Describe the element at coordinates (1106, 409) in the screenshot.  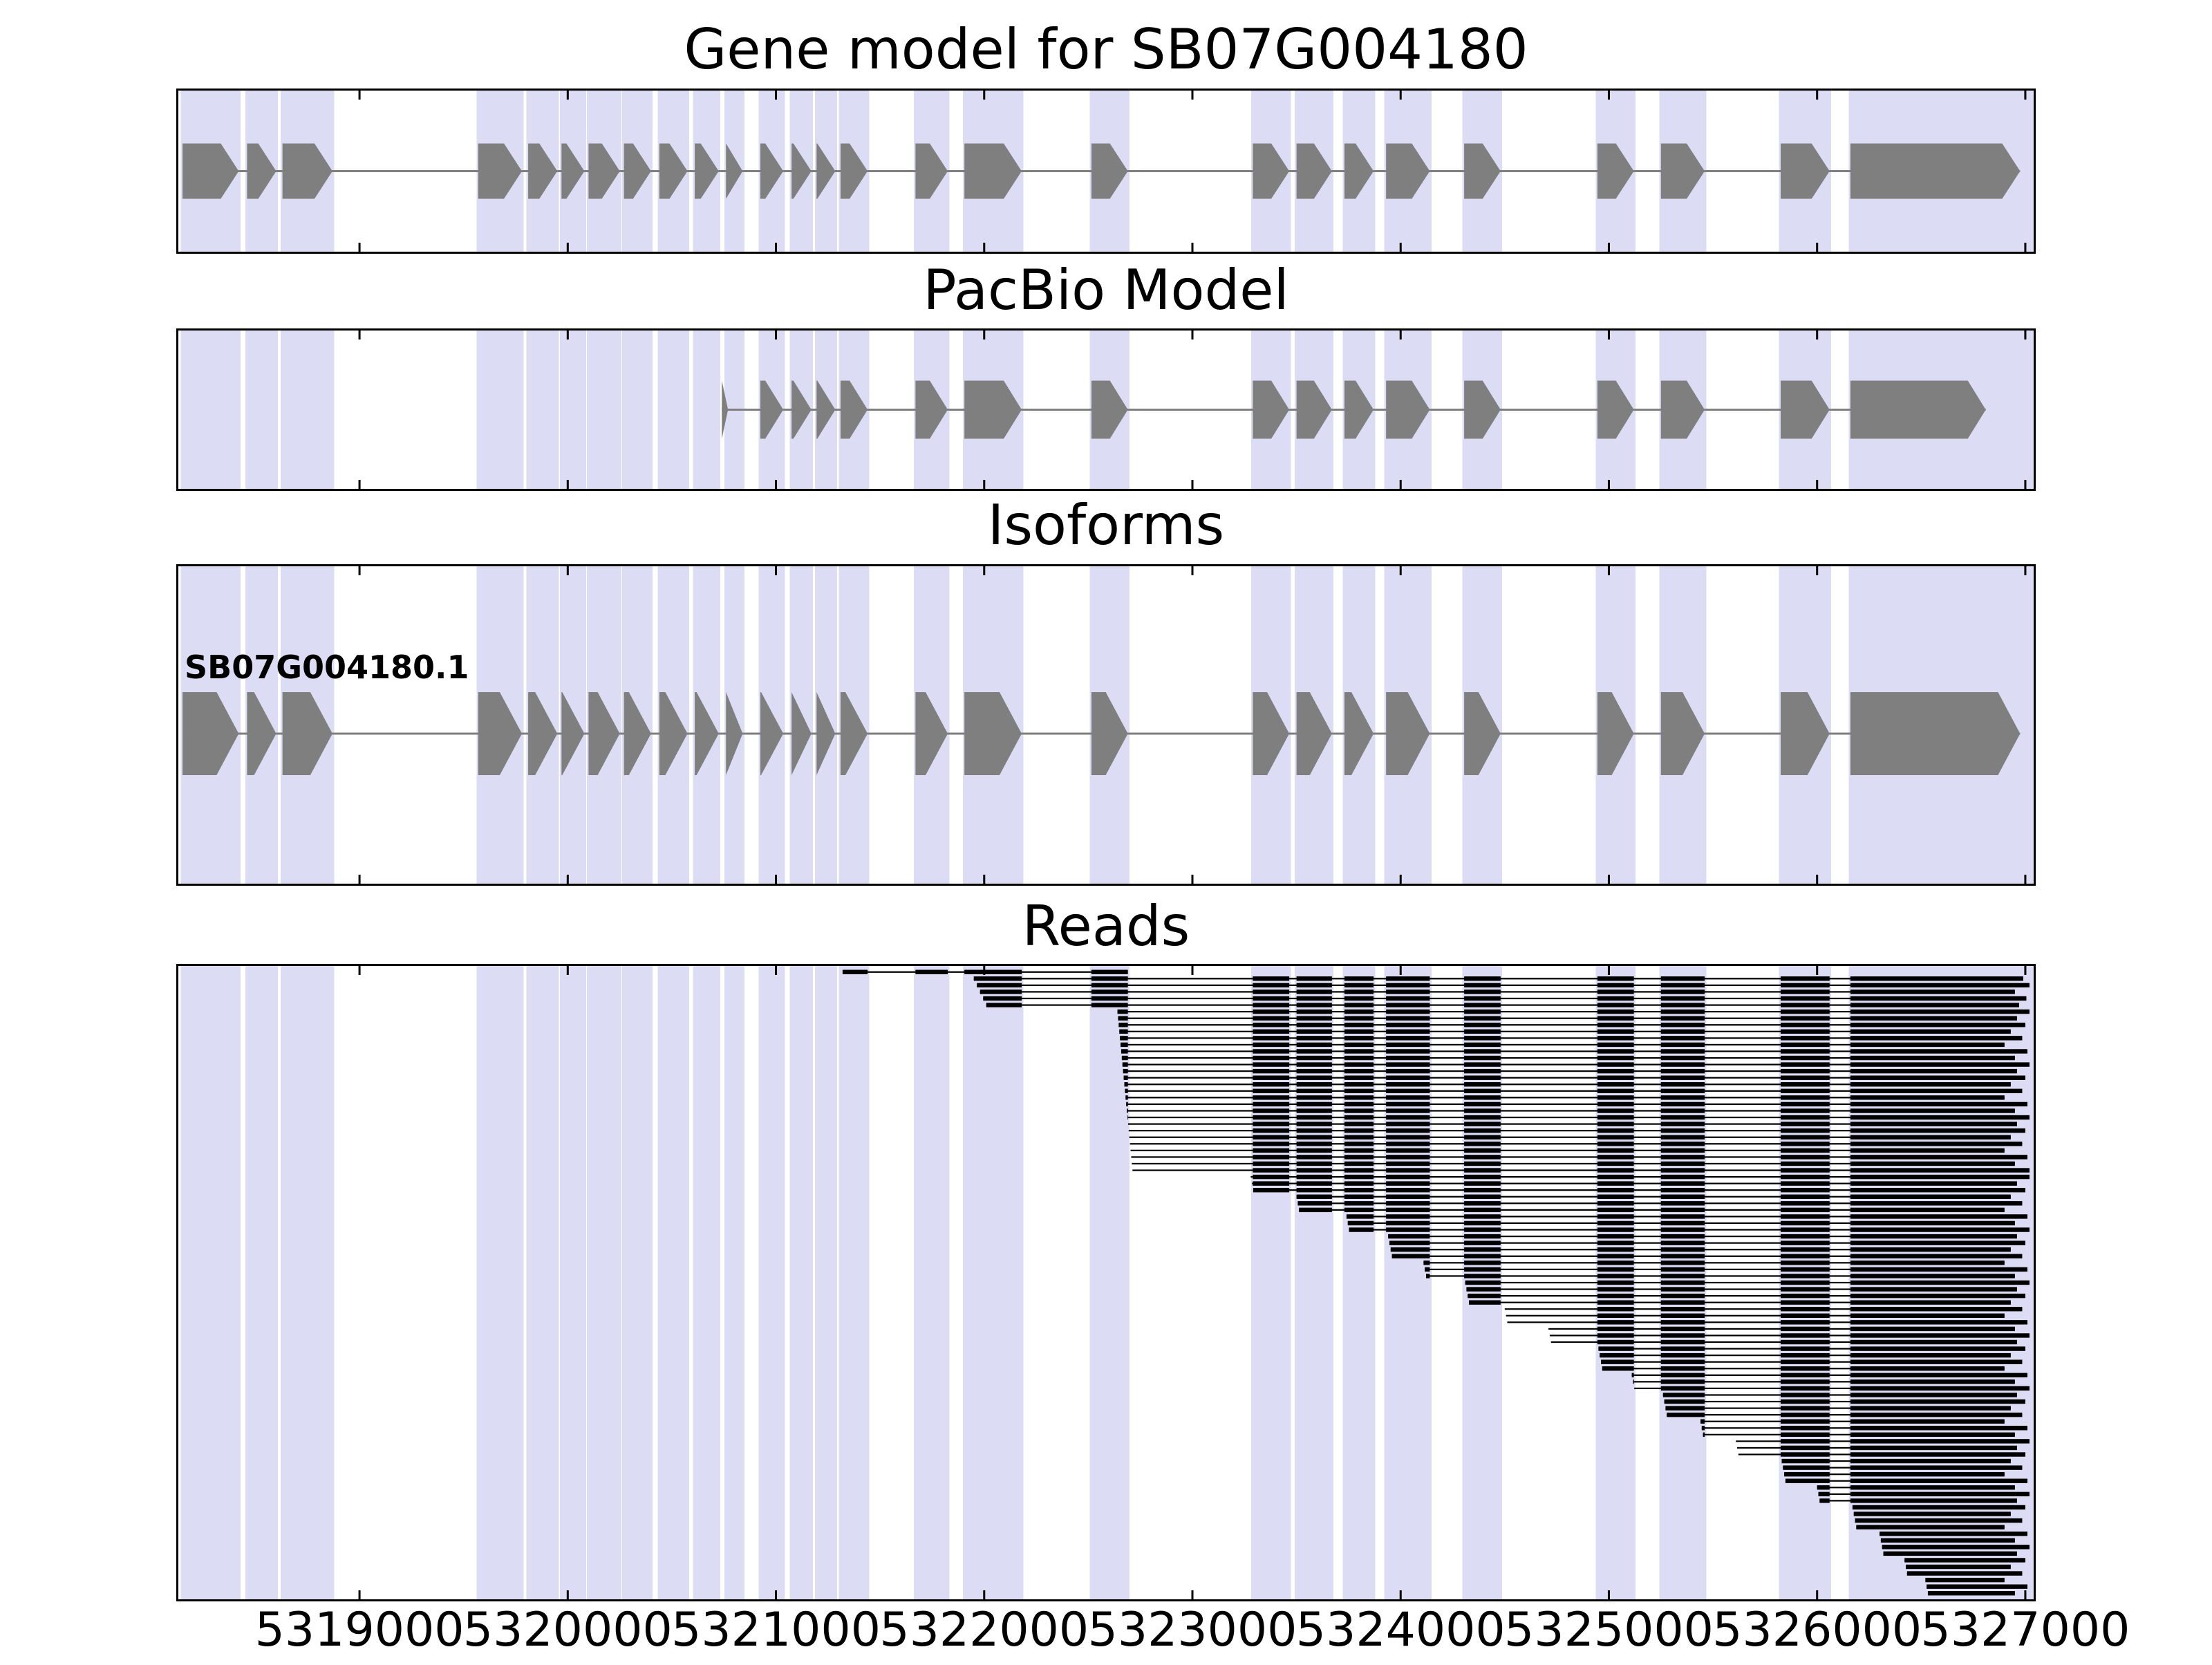
I see `panel-border` at that location.